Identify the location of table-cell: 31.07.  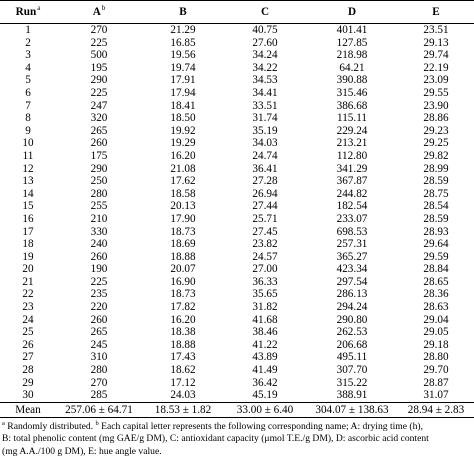
(436, 395).